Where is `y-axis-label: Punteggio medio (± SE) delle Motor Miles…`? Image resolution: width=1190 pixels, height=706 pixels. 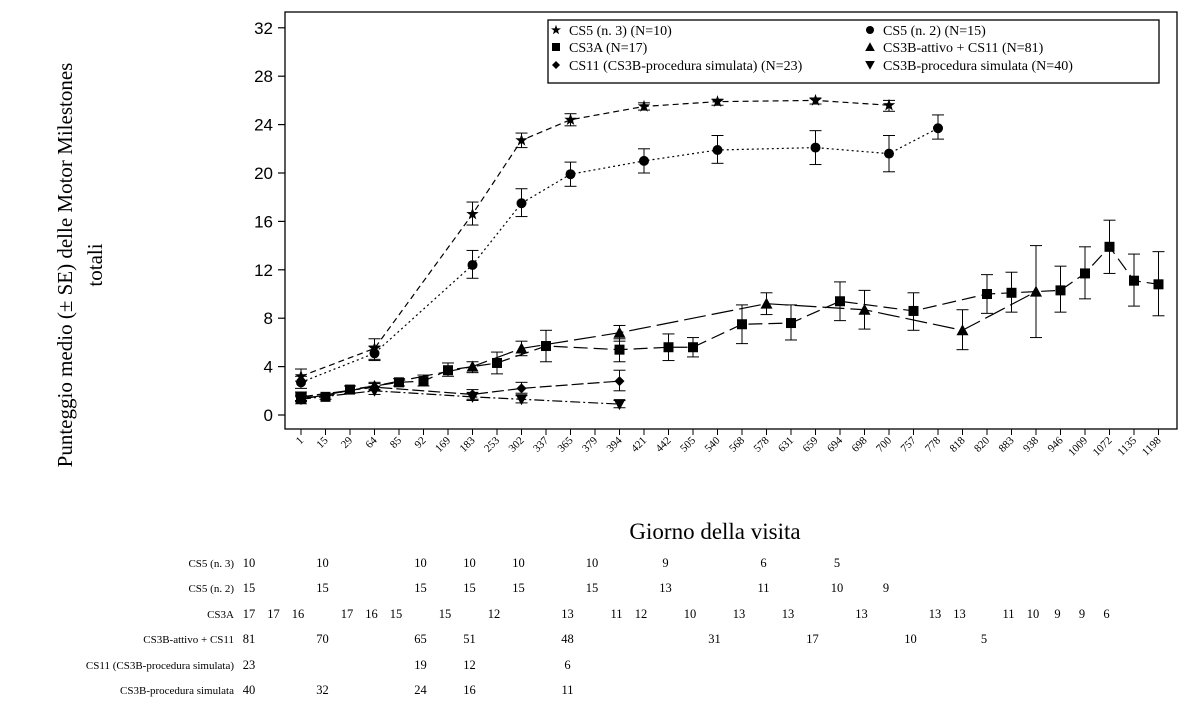 y-axis-label: Punteggio medio (± SE) delle Motor Miles… is located at coordinates (80, 265).